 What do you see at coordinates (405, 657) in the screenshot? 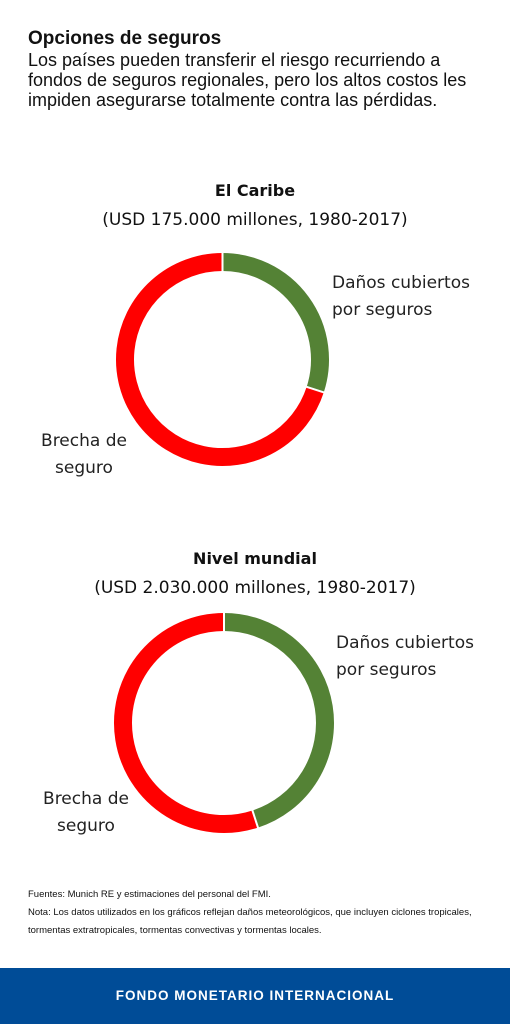
I see `chart-2-label-covered: Daños cubiertos por seguros` at bounding box center [405, 657].